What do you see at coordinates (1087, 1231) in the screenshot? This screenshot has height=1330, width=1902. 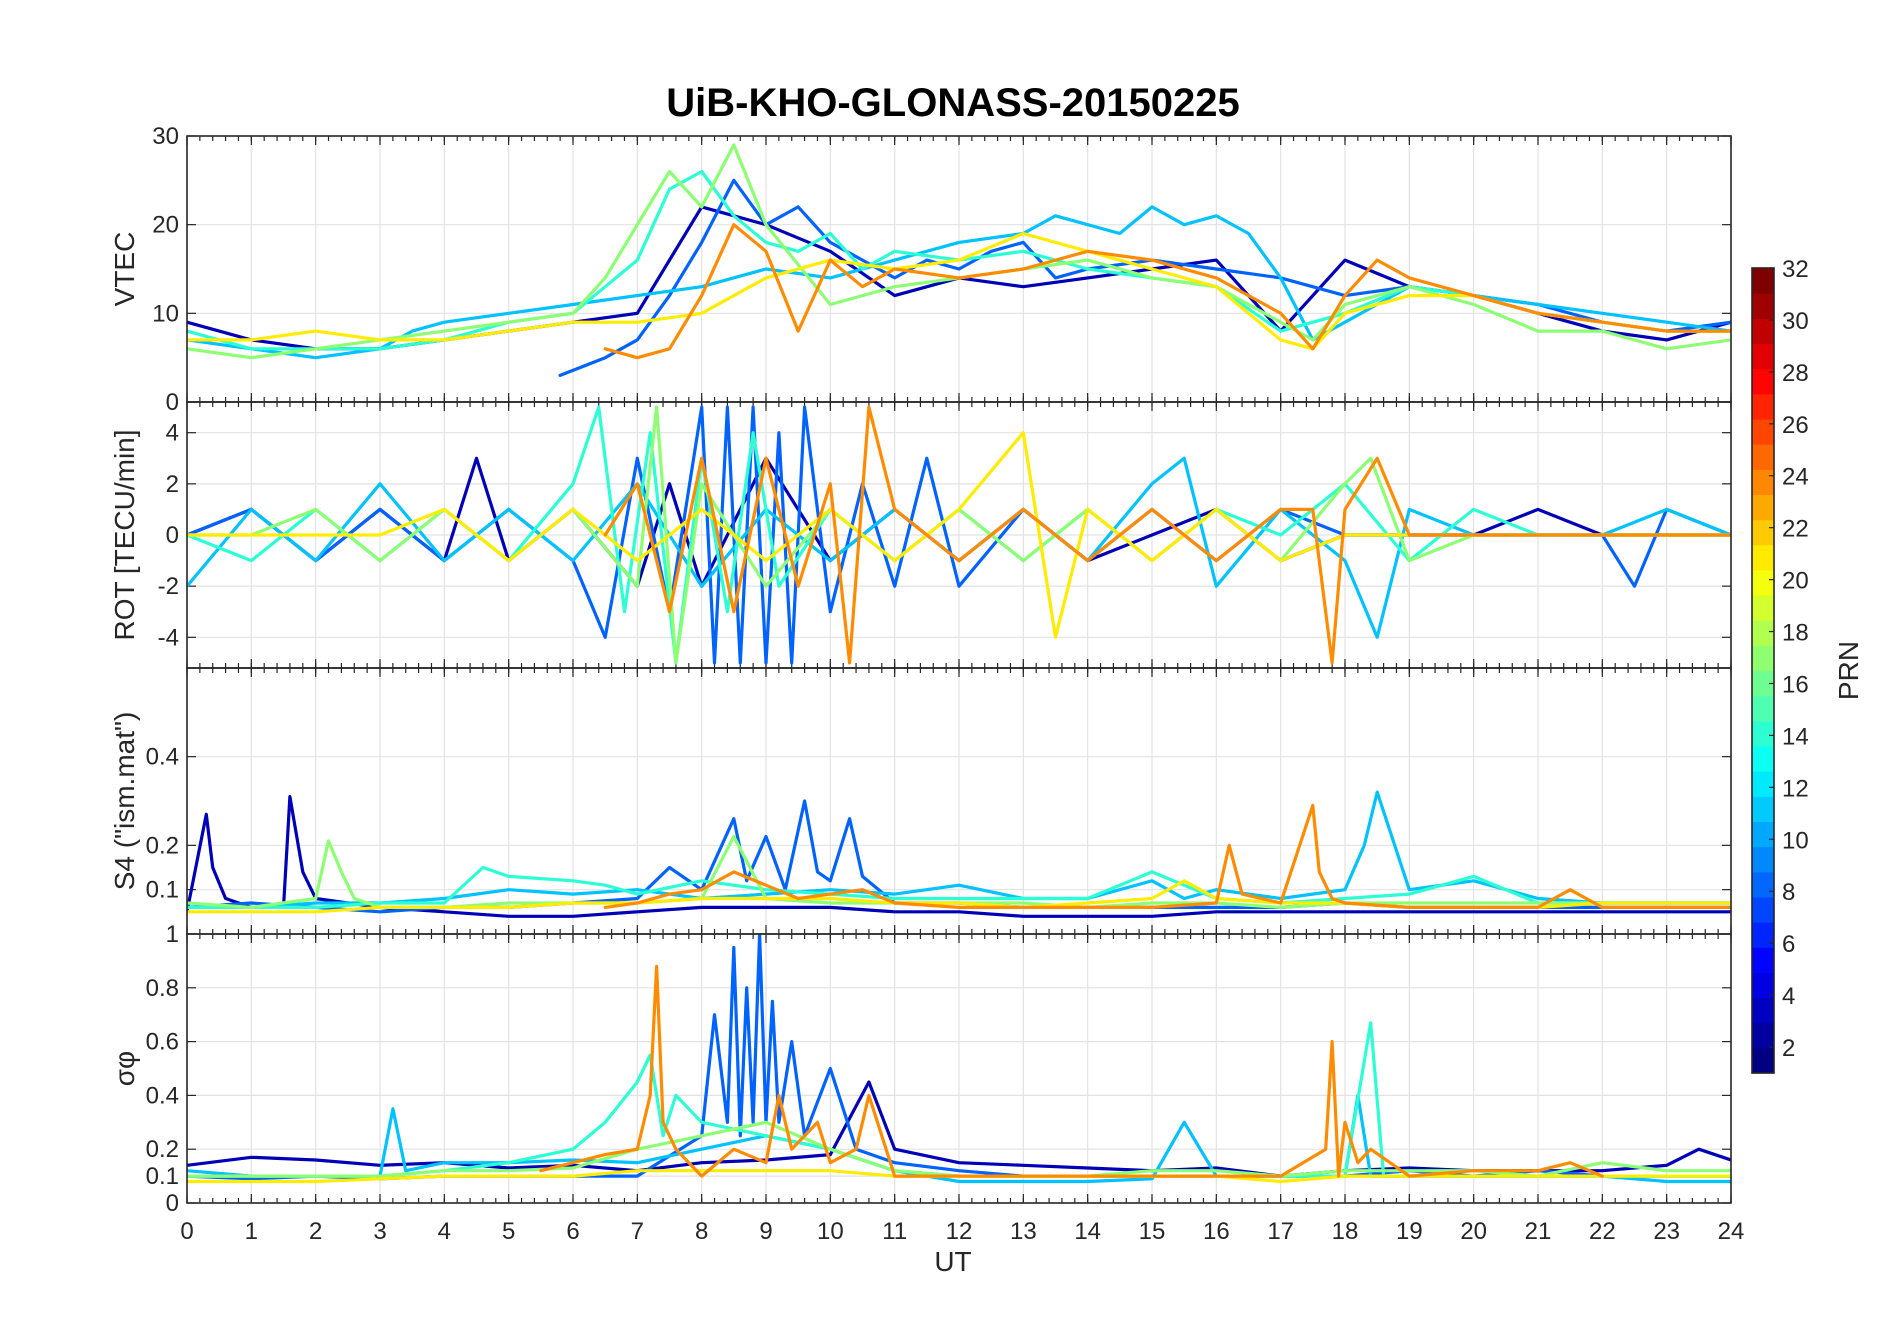 I see `x-tick-label: 14` at bounding box center [1087, 1231].